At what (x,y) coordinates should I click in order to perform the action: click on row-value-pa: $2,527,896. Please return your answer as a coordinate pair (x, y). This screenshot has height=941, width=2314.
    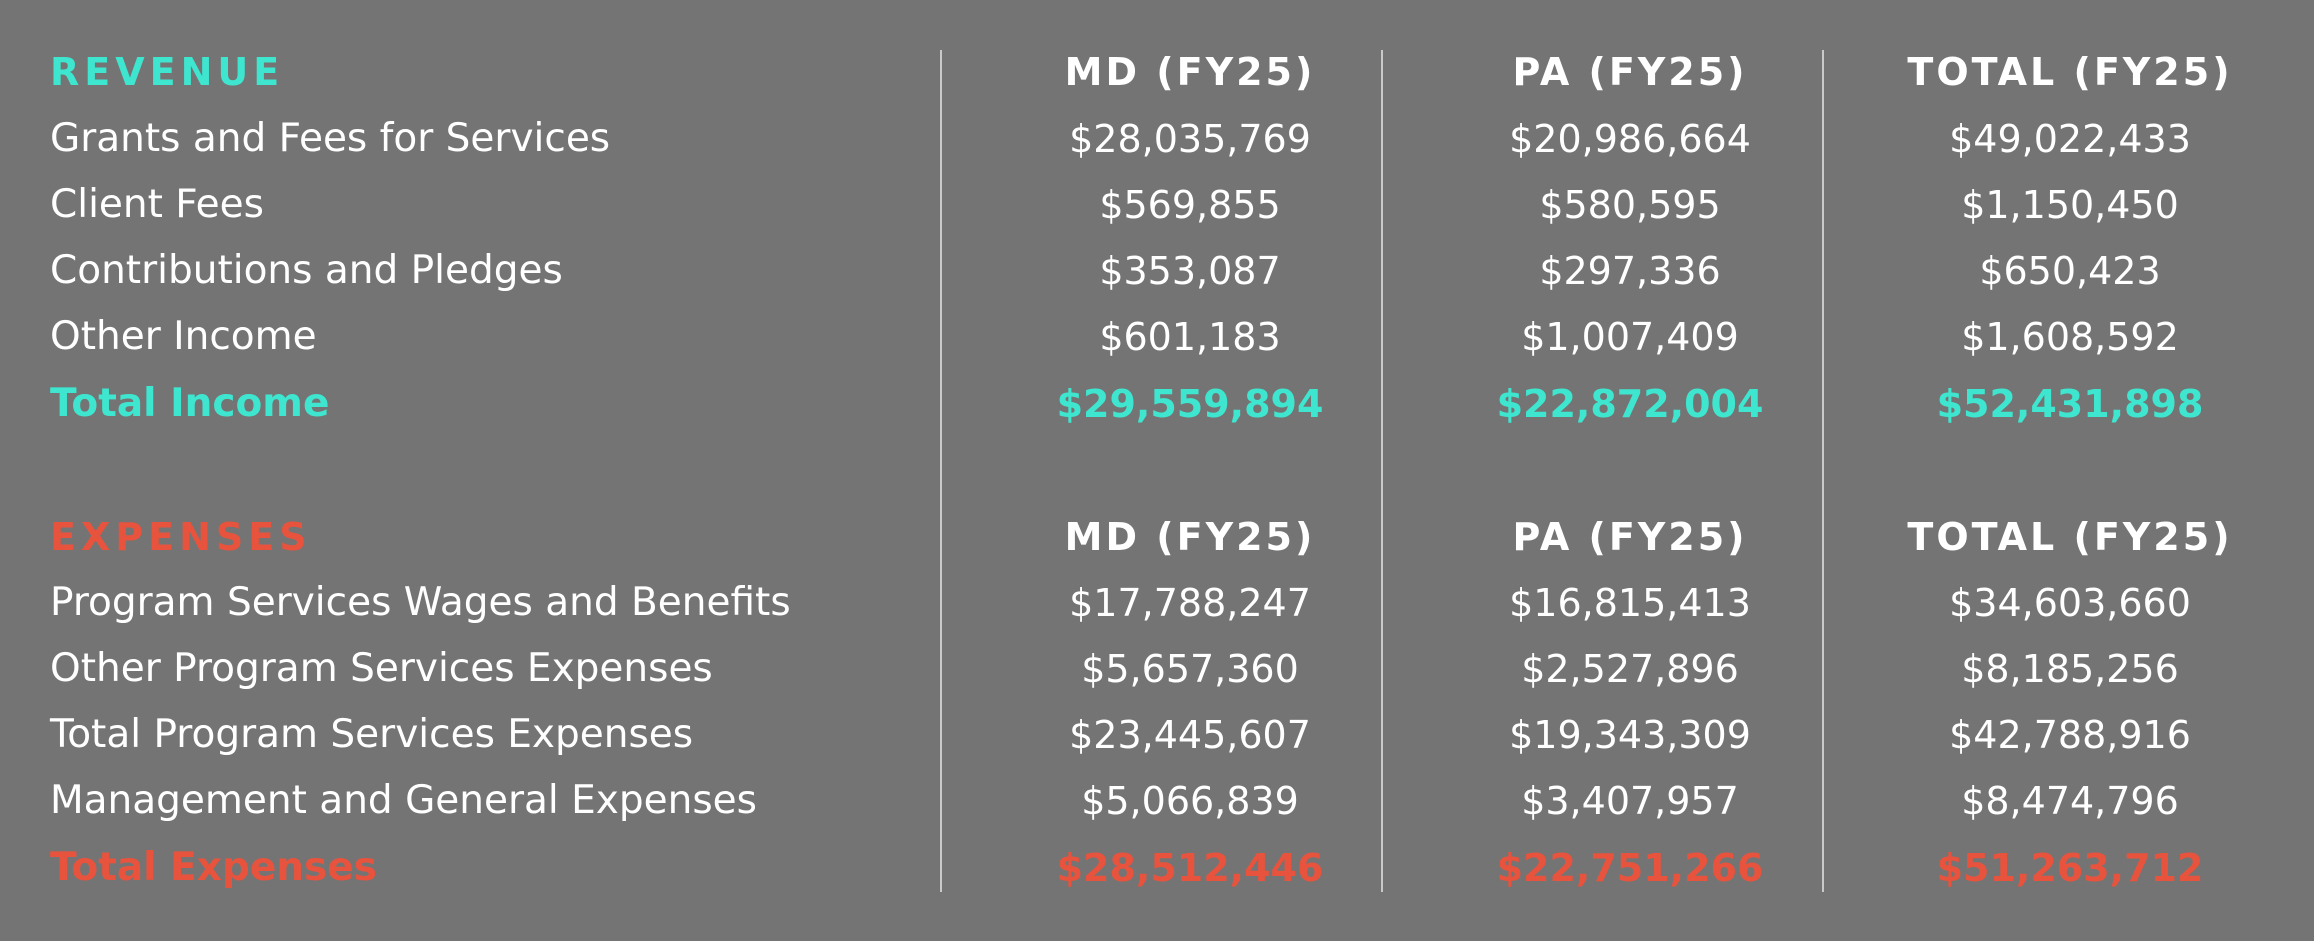
    Looking at the image, I should click on (1630, 669).